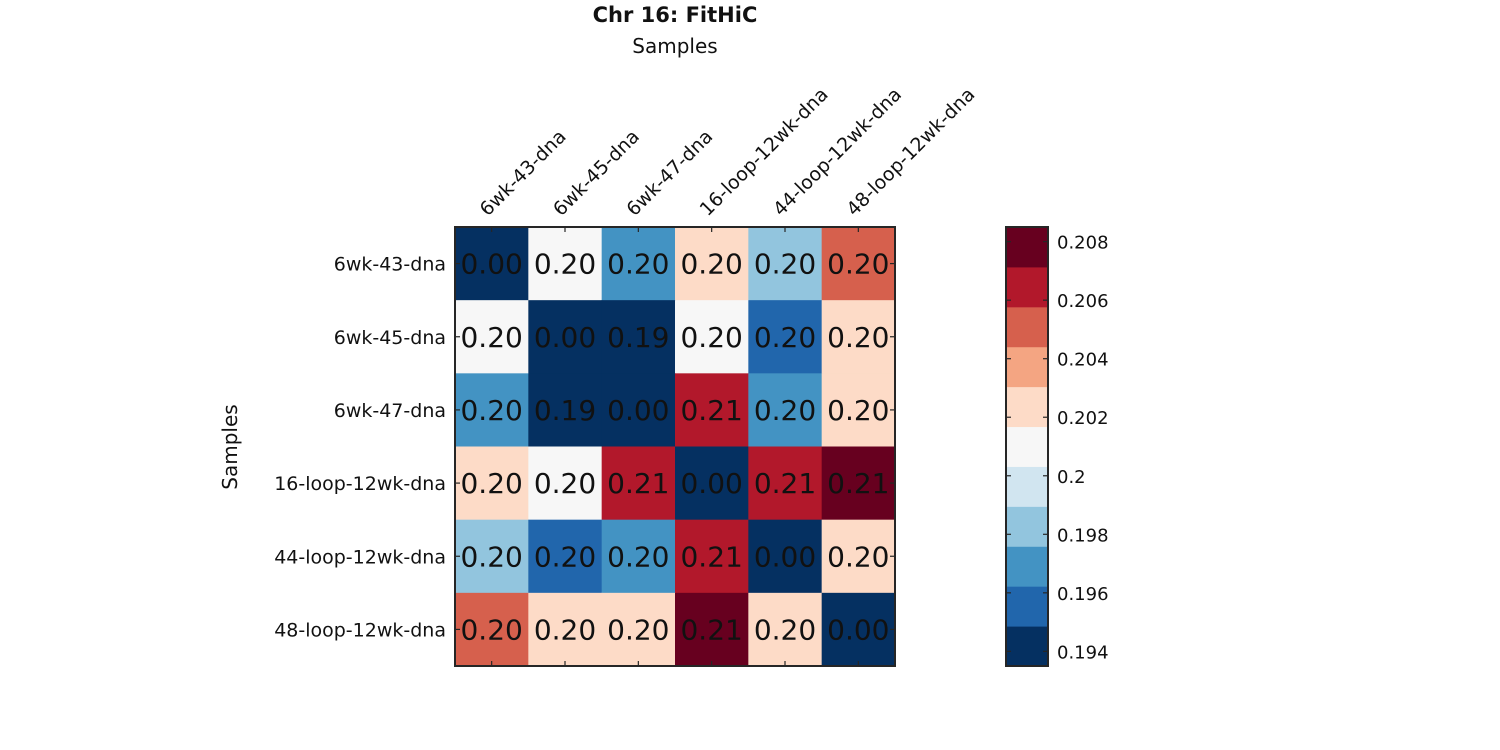  I want to click on x-axis-label: Samples, so click(674, 46).